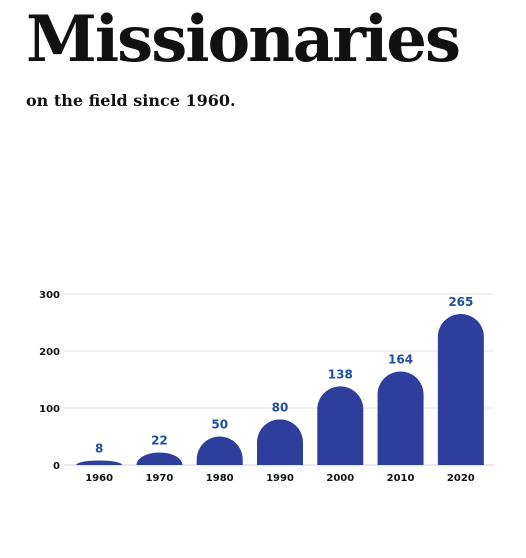 The height and width of the screenshot is (558, 526). What do you see at coordinates (49, 352) in the screenshot?
I see `y-tick-label: 200` at bounding box center [49, 352].